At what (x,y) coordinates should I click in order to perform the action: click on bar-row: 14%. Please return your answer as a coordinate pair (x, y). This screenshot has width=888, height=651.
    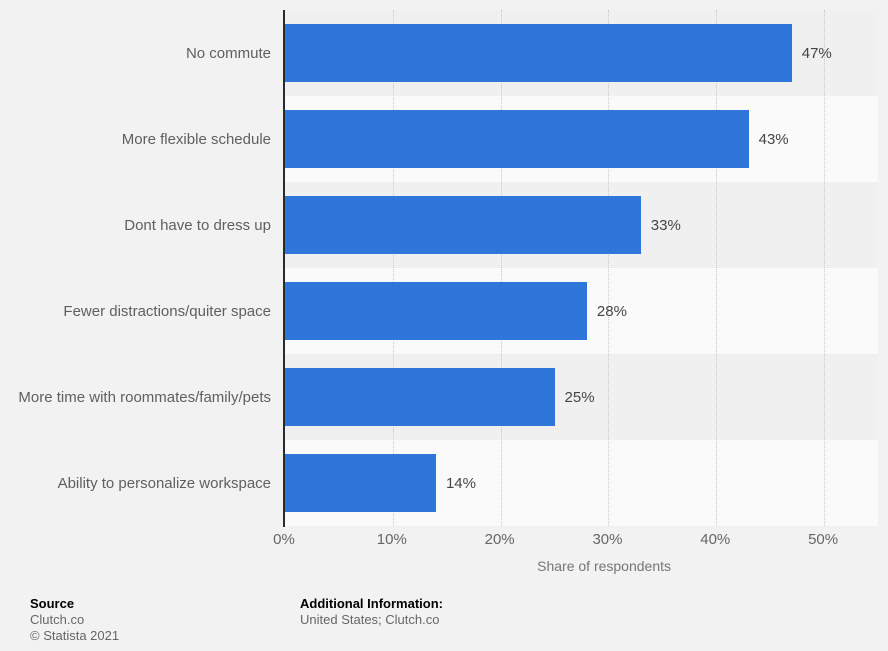
    Looking at the image, I should click on (581, 483).